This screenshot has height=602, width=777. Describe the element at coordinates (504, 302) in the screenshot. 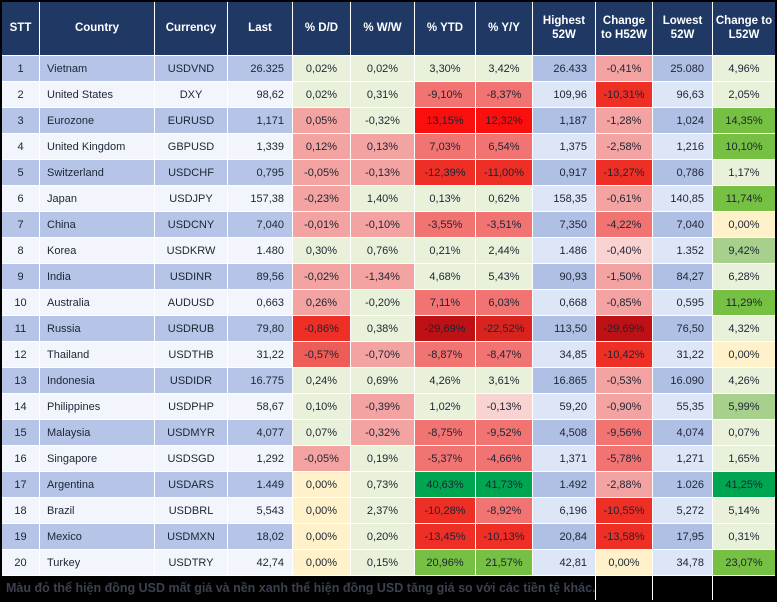

I see `cell-pct-yy: 6,03%` at that location.